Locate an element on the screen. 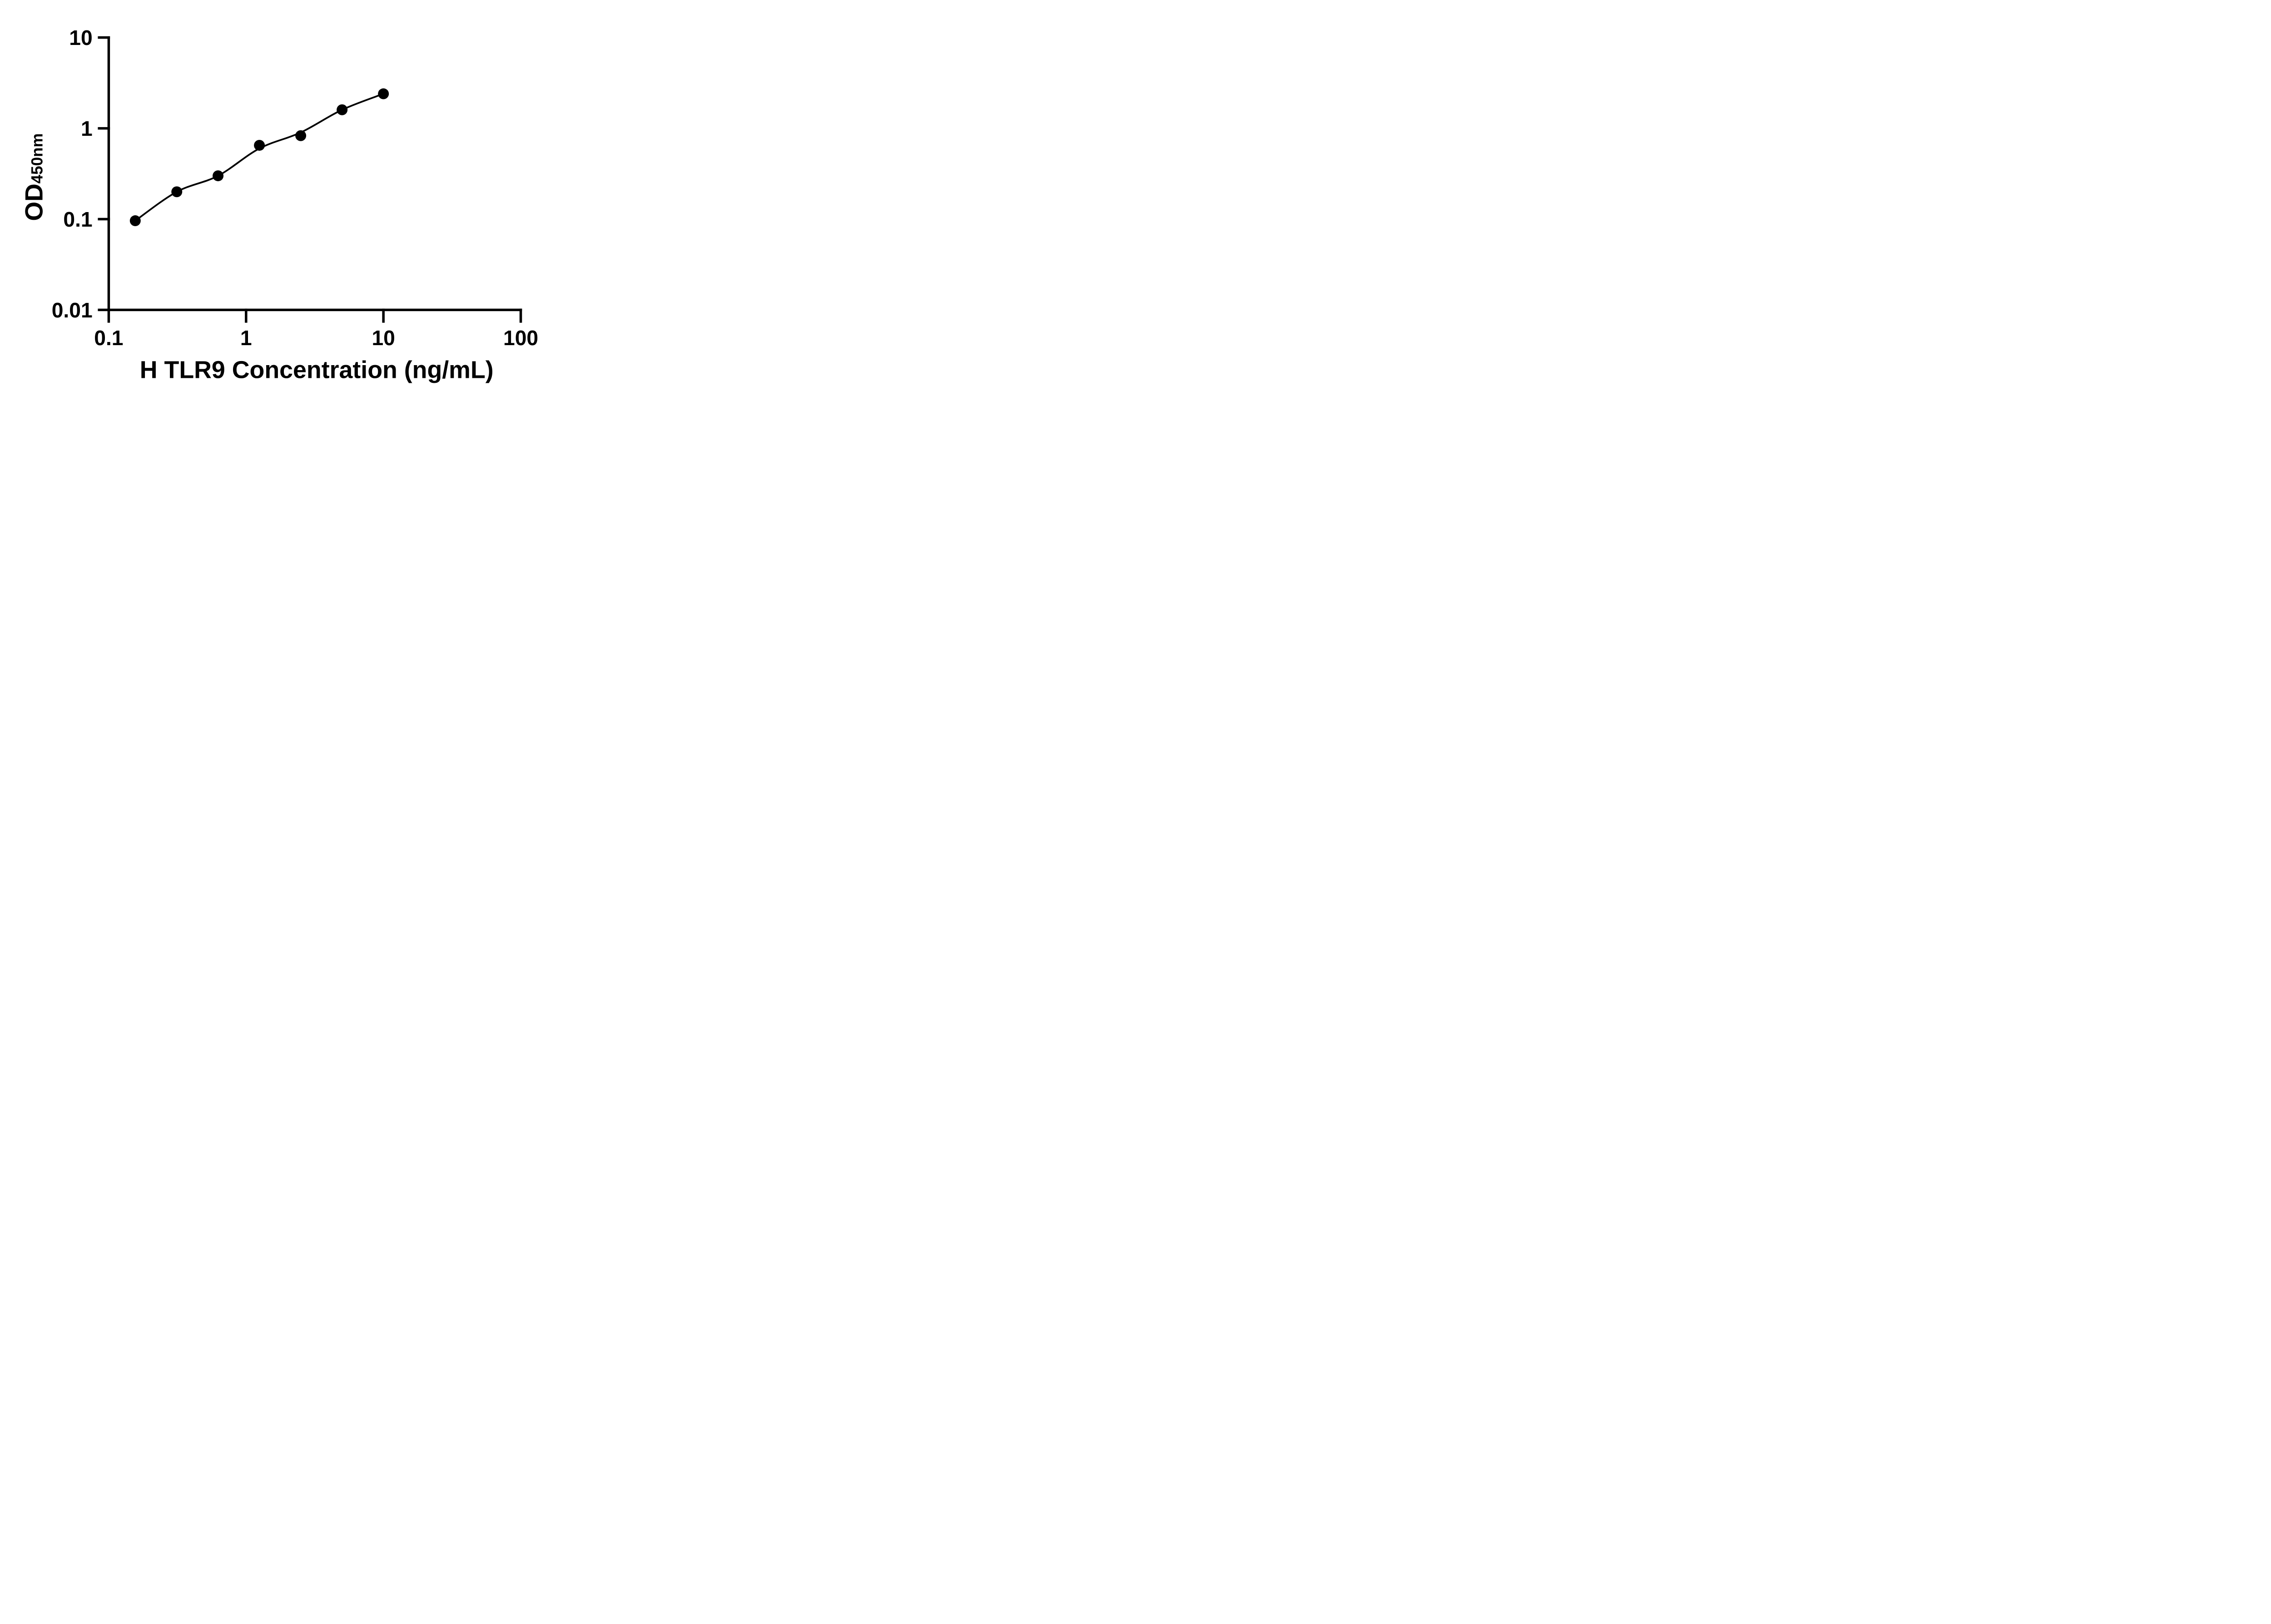 The image size is (2271, 1624). y-axis-title: OD450nm is located at coordinates (34, 177).